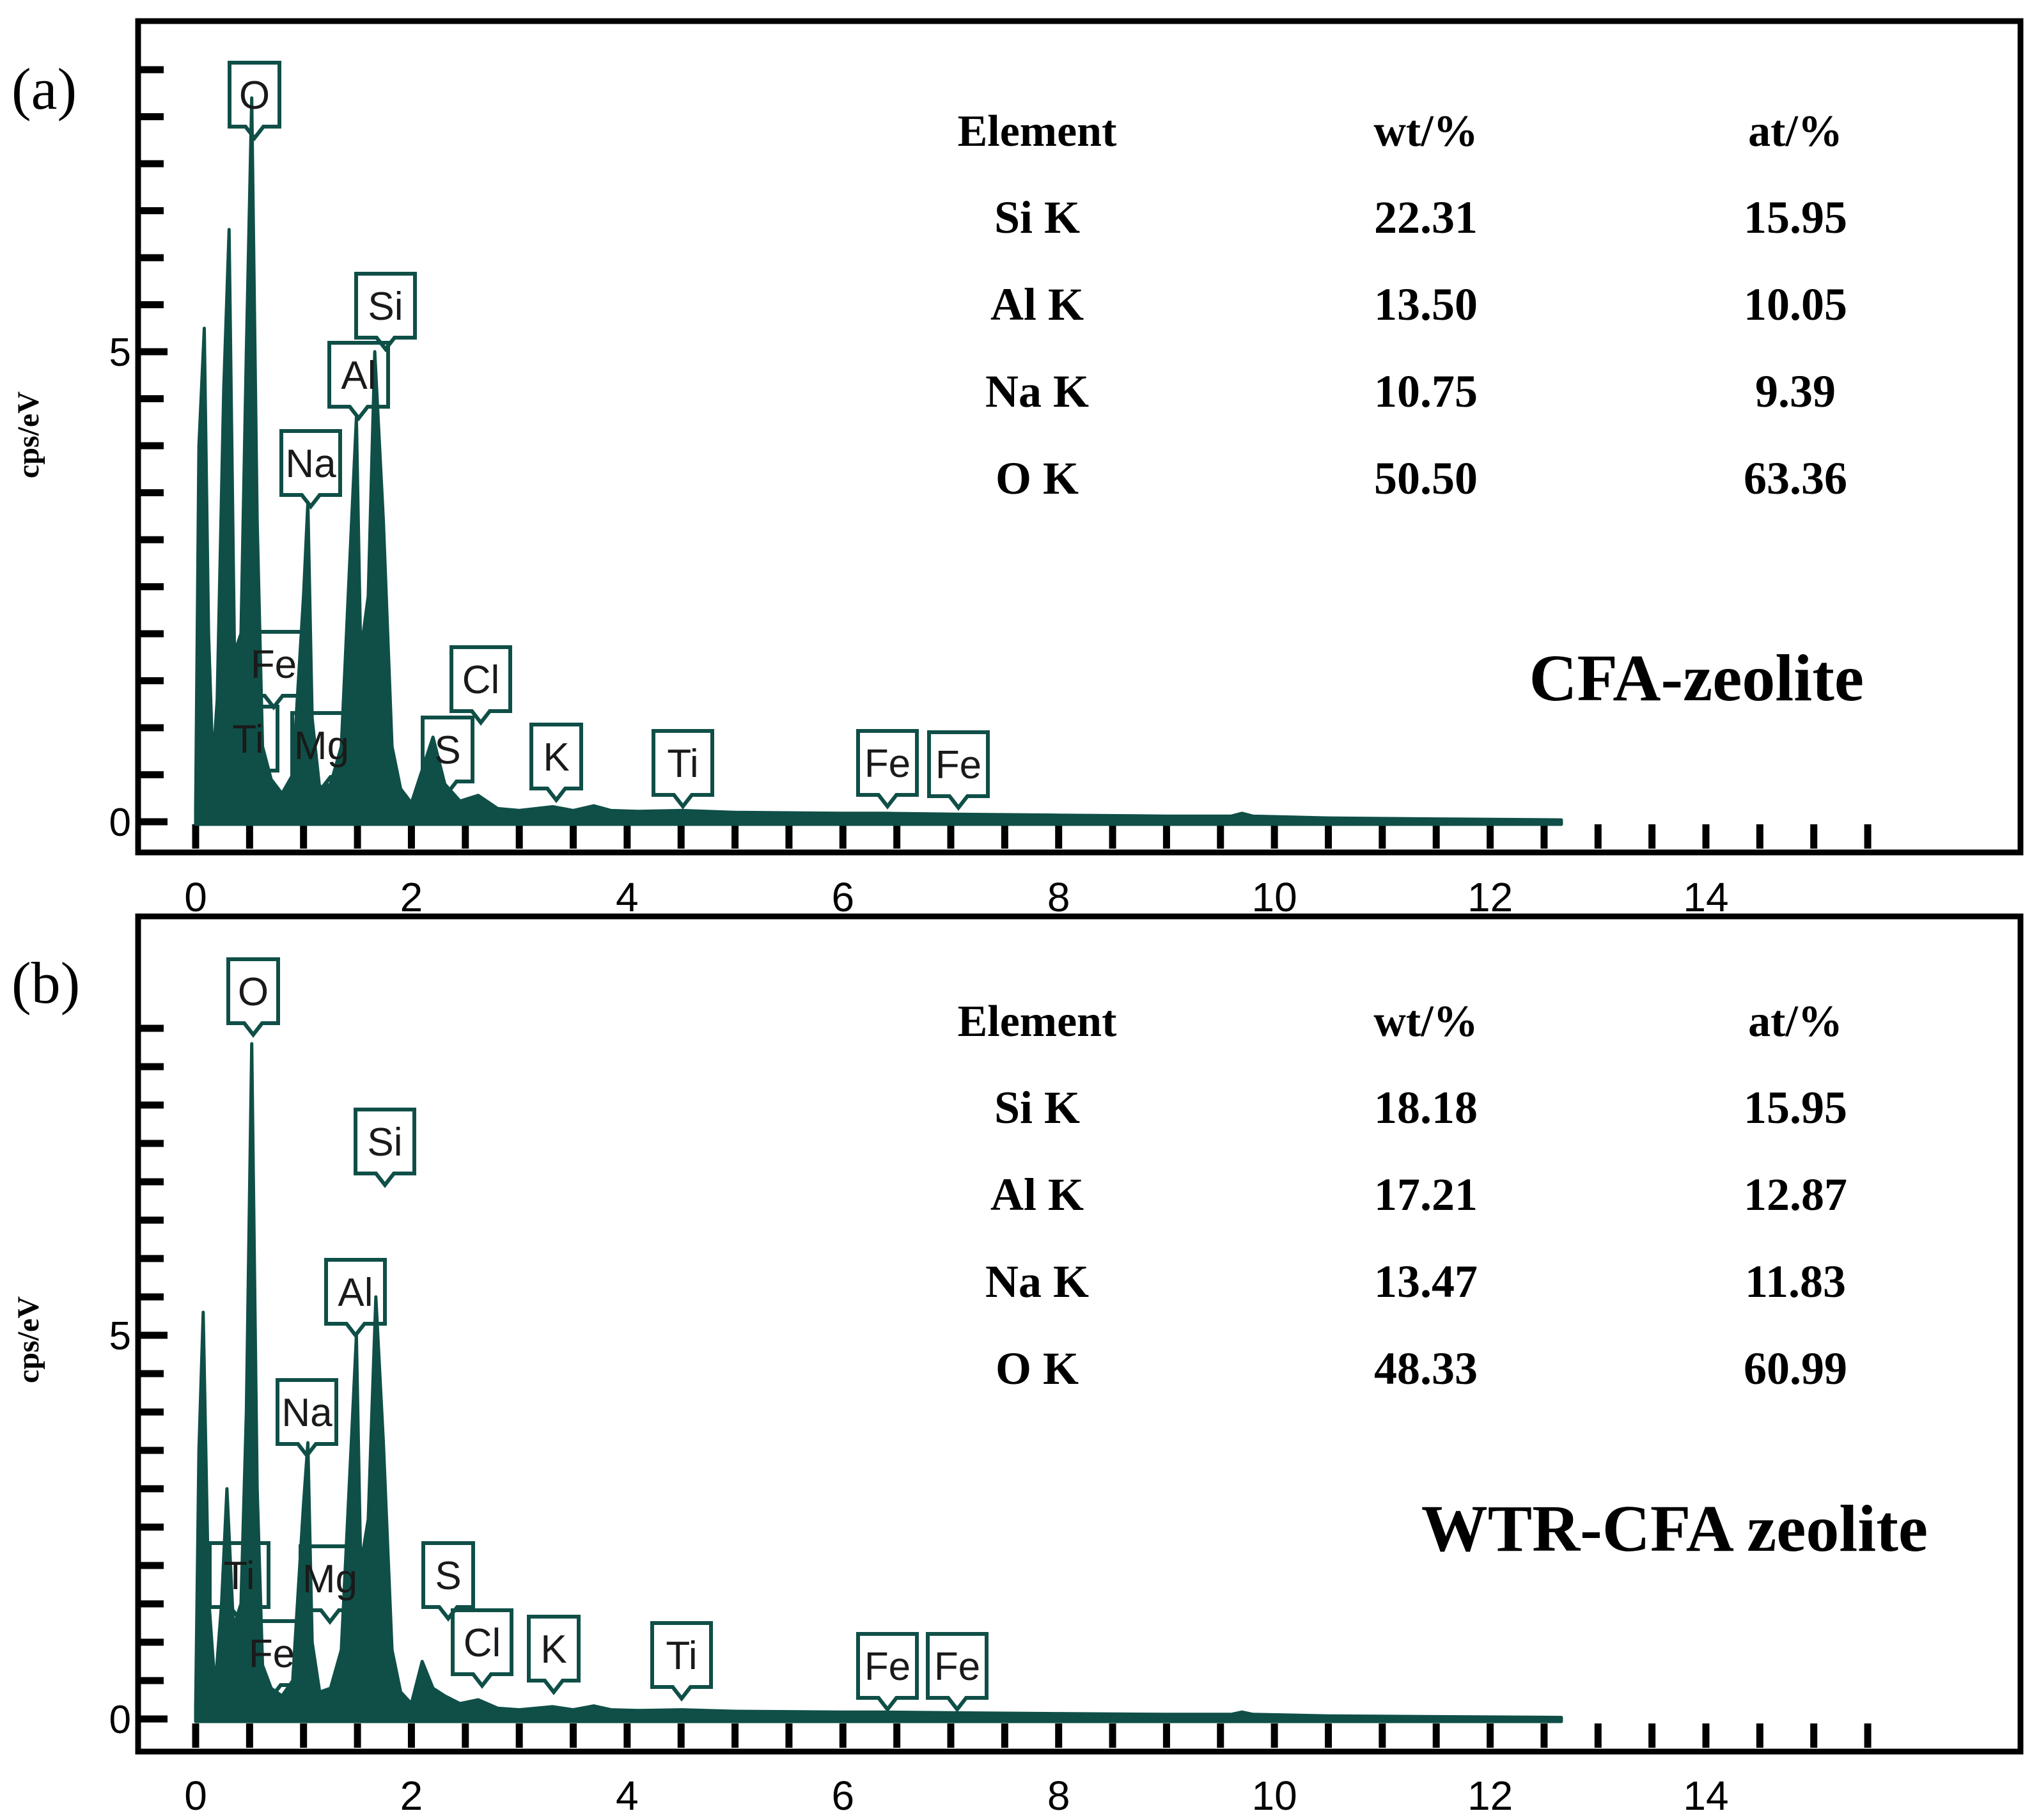 The height and width of the screenshot is (1820, 2032). I want to click on panel-label: (b), so click(46, 983).